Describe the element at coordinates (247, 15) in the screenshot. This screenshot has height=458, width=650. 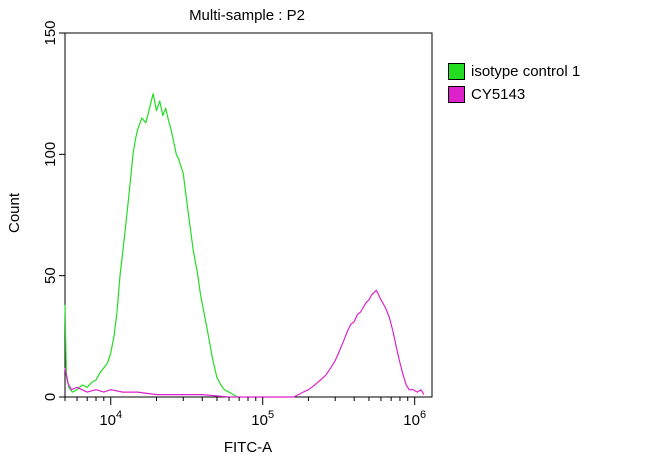
I see `chart-title: Multi-sample : P2` at that location.